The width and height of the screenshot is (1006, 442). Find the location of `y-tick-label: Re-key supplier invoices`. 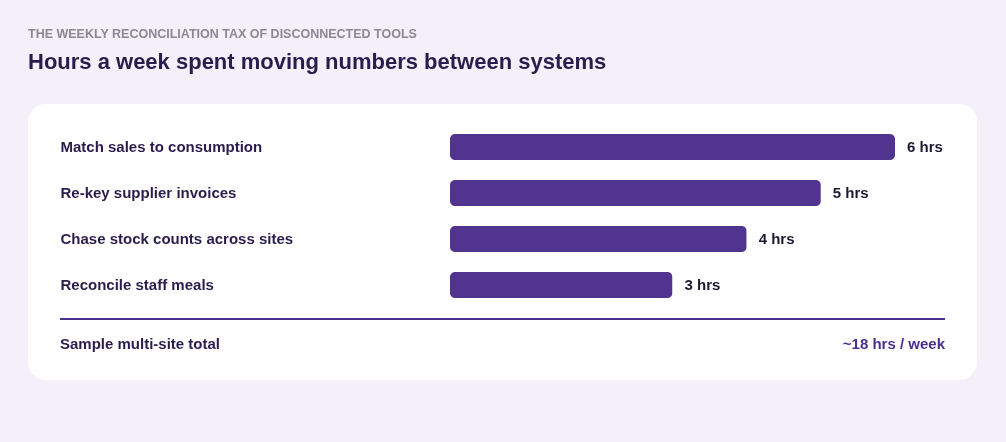

y-tick-label: Re-key supplier invoices is located at coordinates (148, 192).